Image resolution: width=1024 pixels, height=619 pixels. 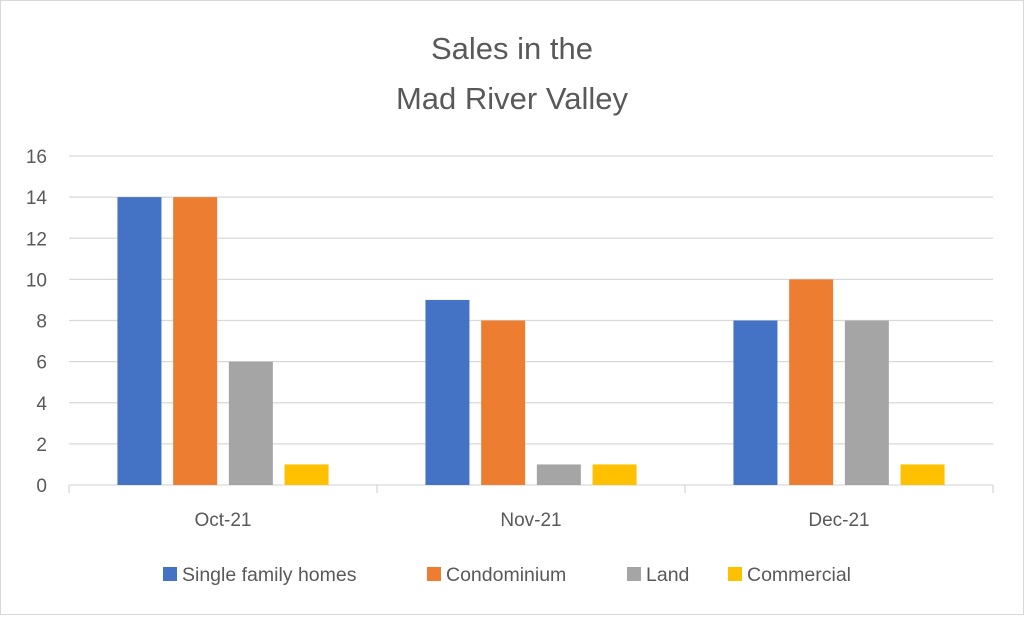 I want to click on legend-label: Single family homes, so click(x=269, y=575).